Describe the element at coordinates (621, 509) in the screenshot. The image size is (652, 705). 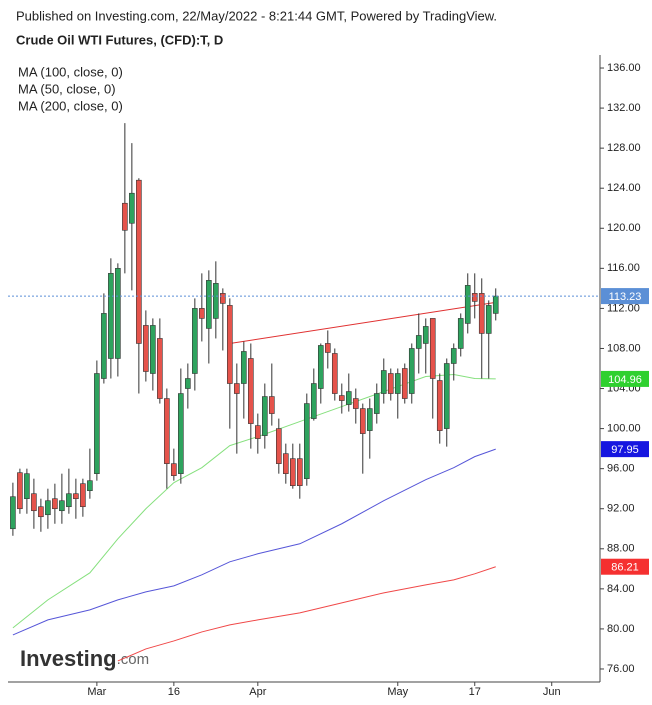
I see `y-tick-label: 92.00` at that location.